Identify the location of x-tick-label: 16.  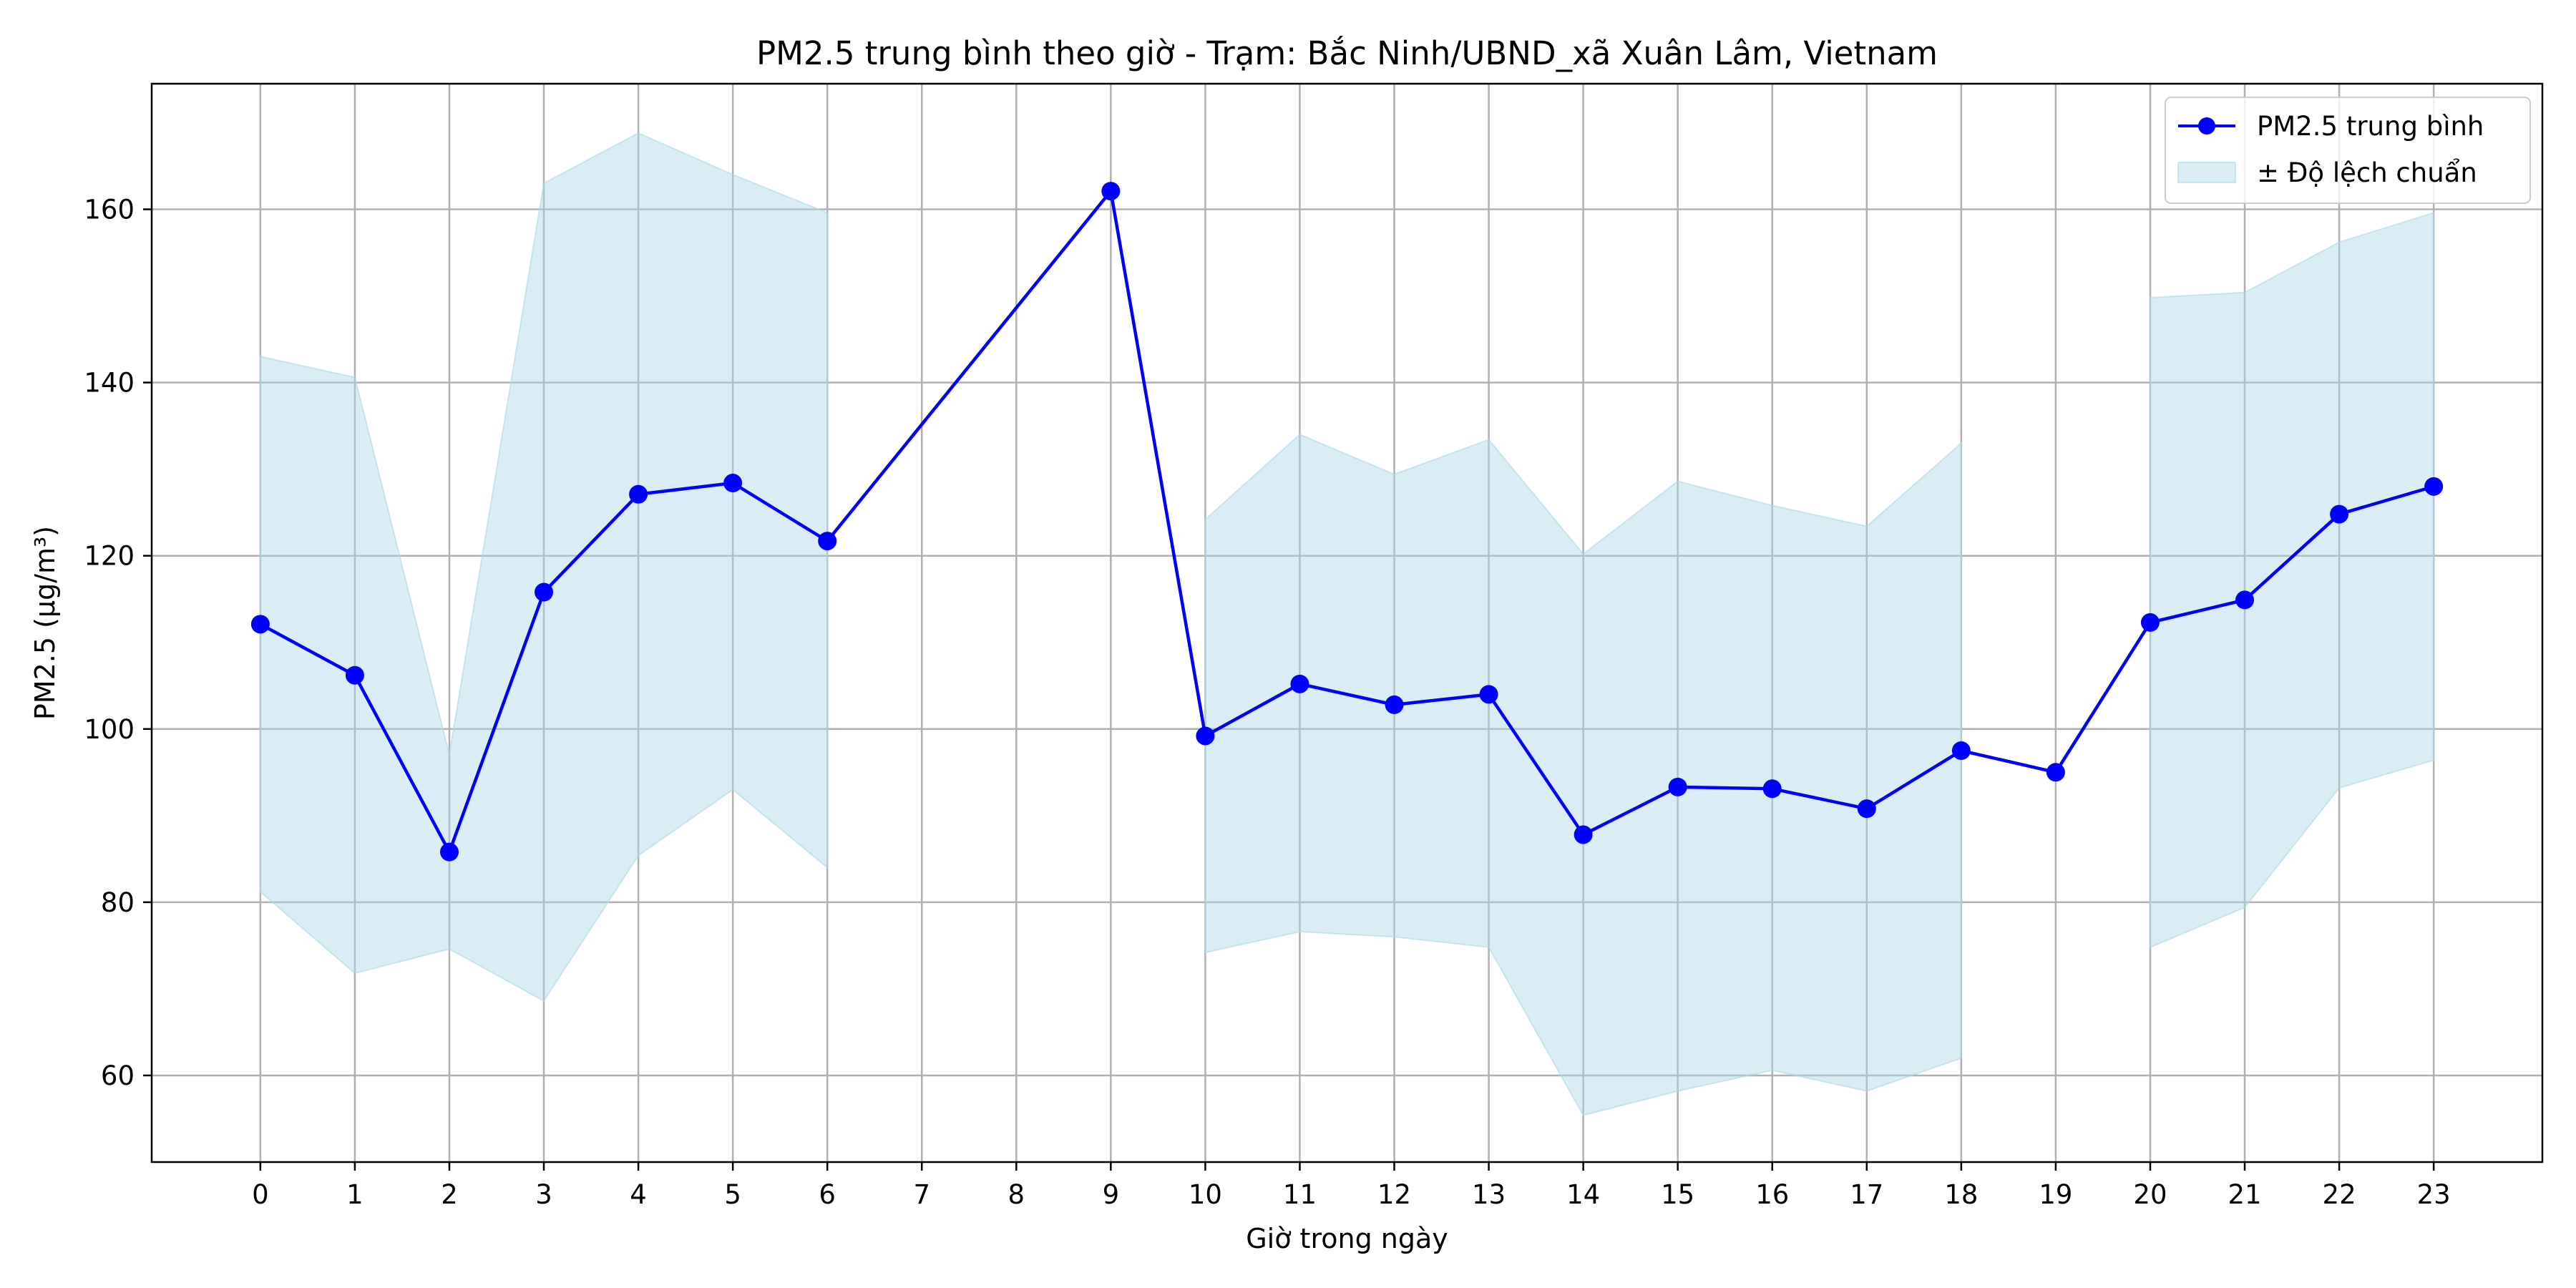
(1772, 1194).